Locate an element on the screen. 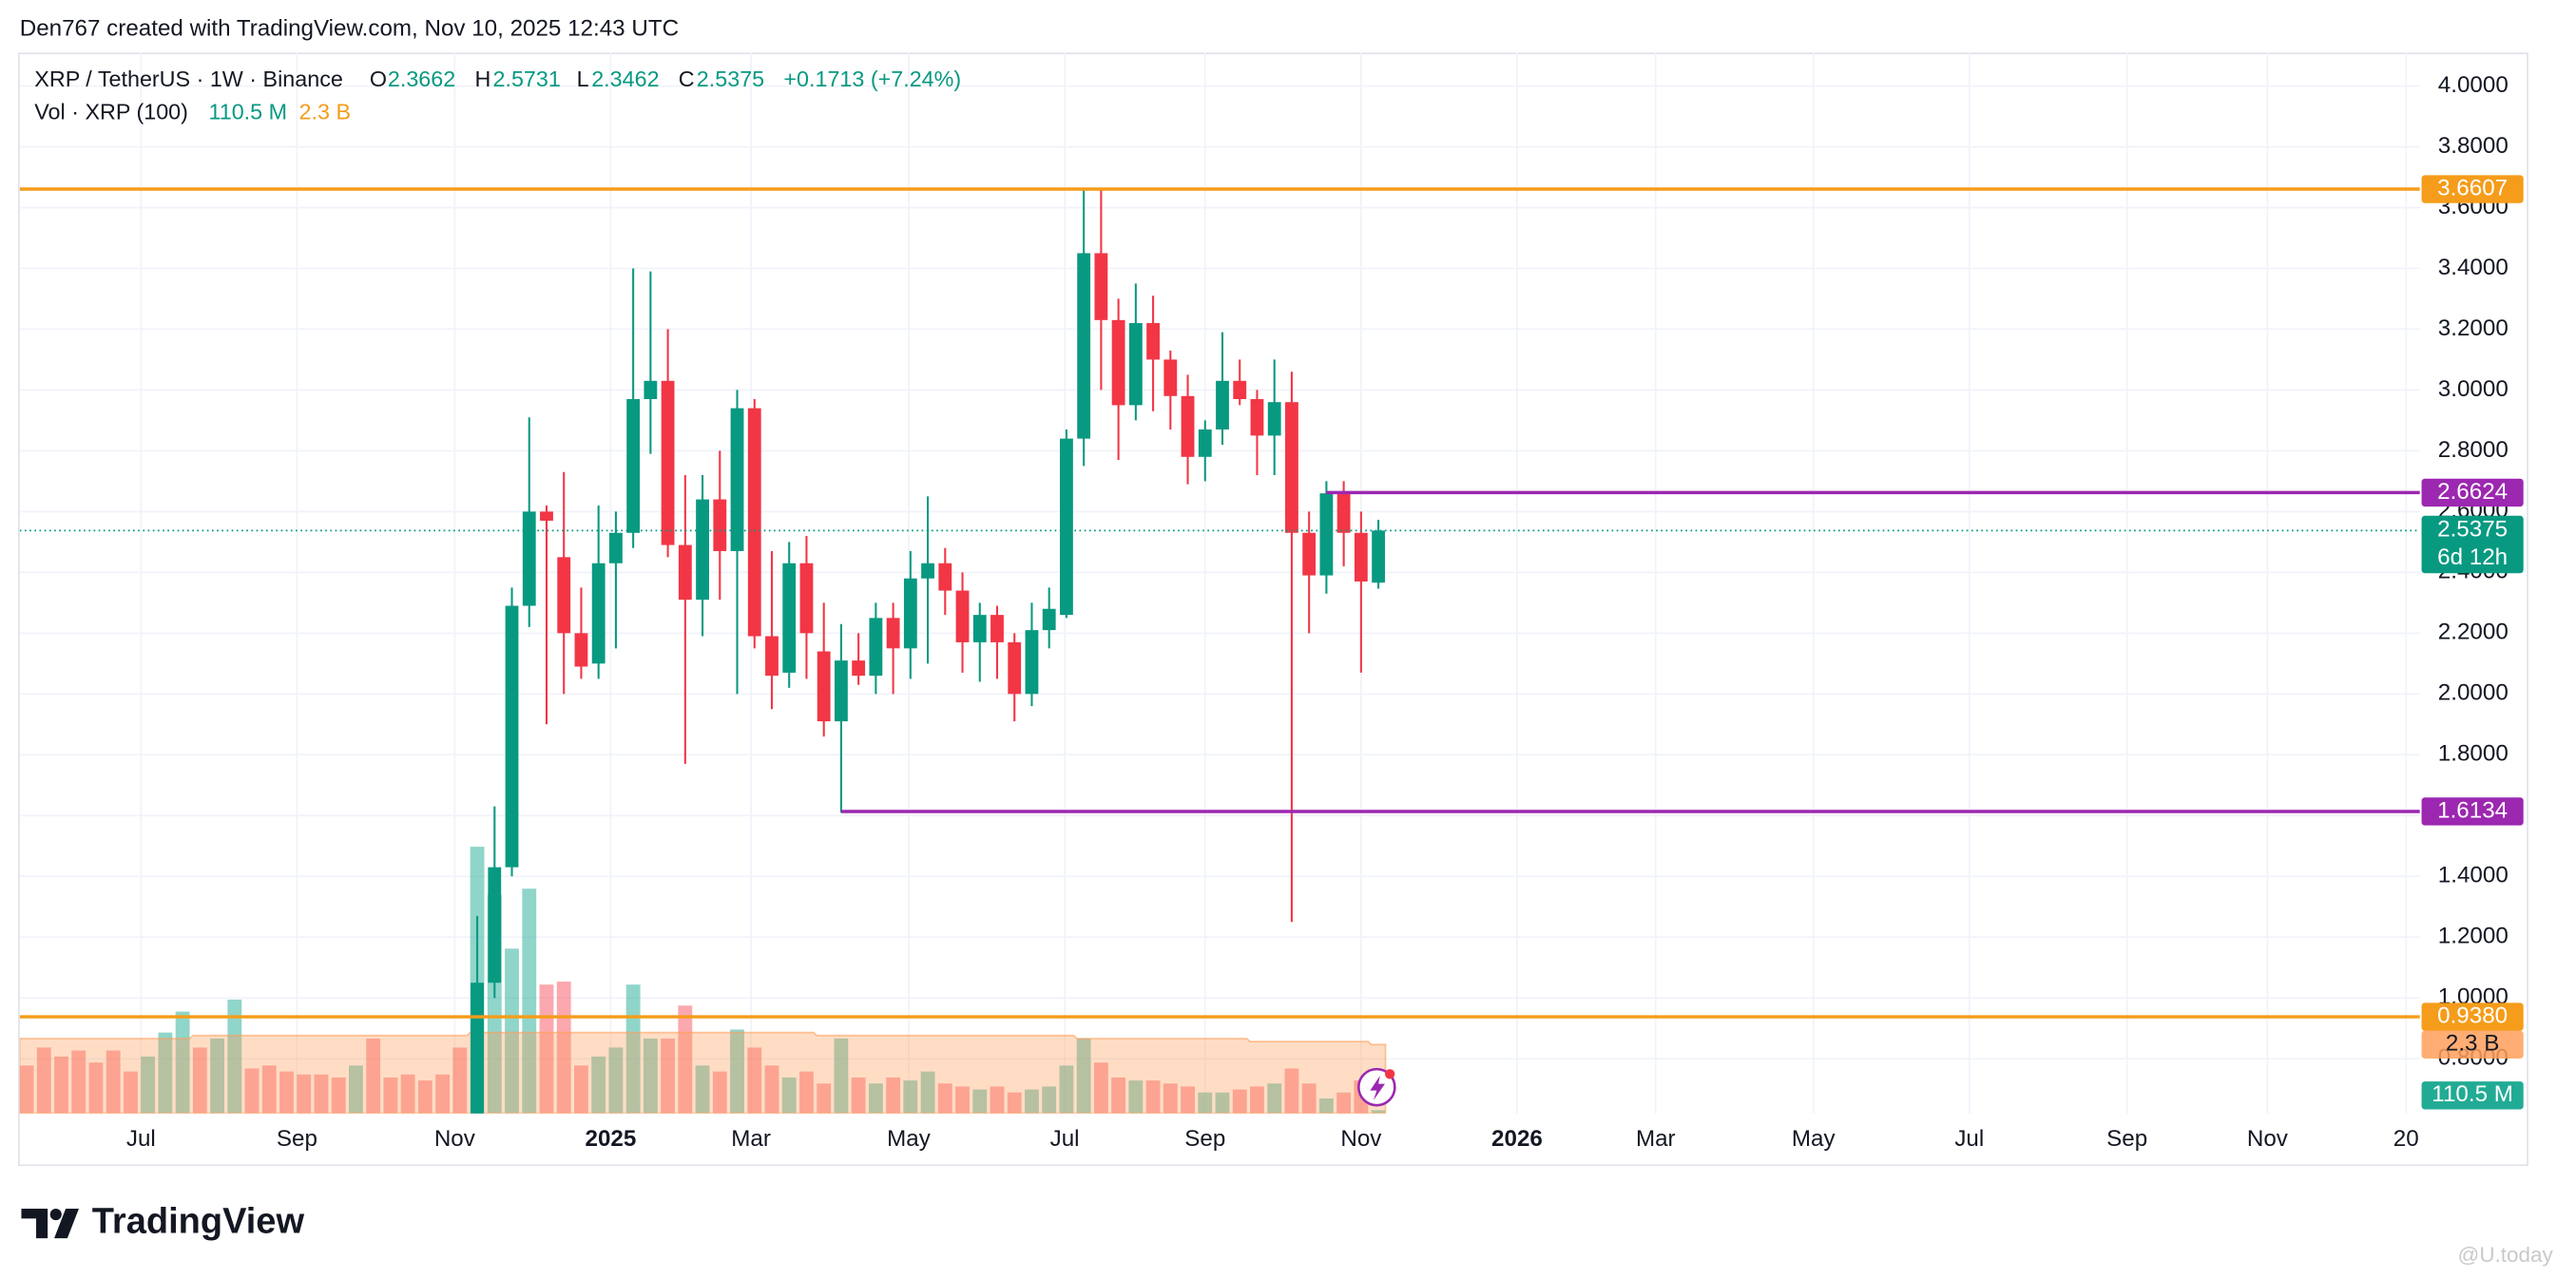  y-tick-label: 2.8000 is located at coordinates (2473, 450).